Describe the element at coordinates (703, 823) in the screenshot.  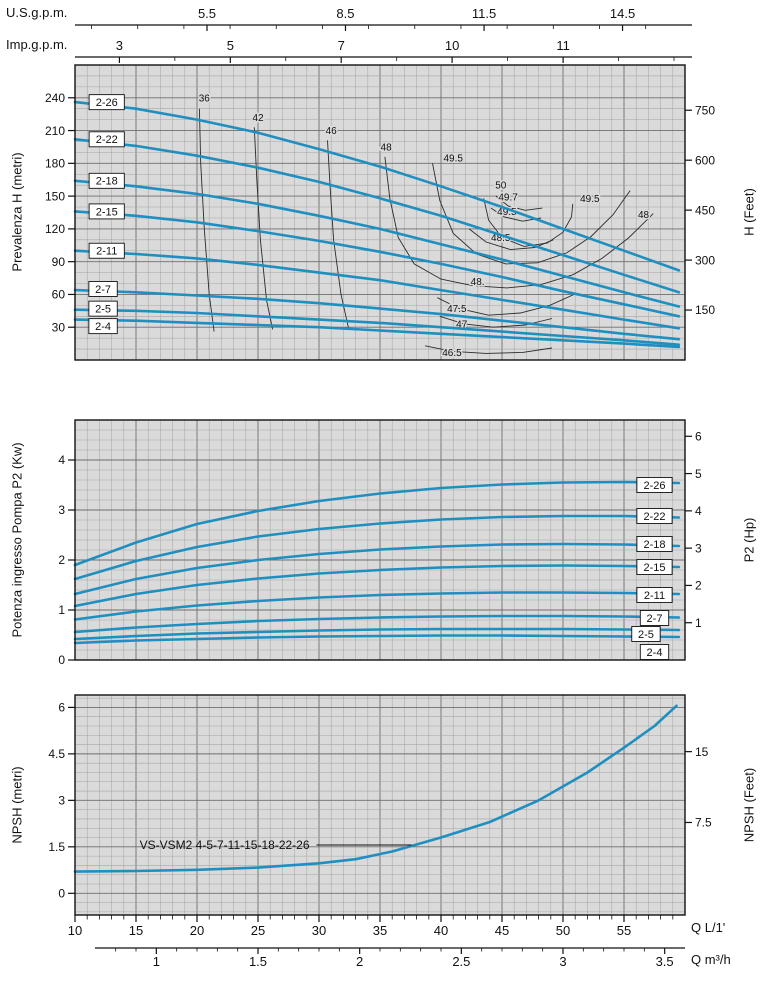
I see `right-tick-label: 7.5` at that location.